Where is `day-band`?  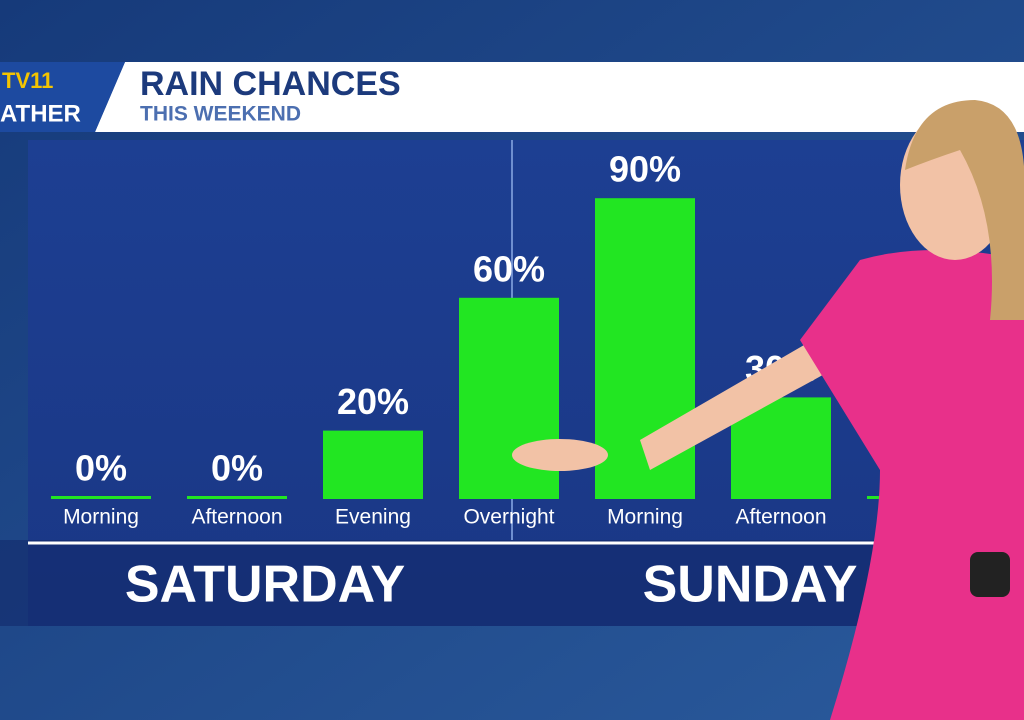 day-band is located at coordinates (512, 583).